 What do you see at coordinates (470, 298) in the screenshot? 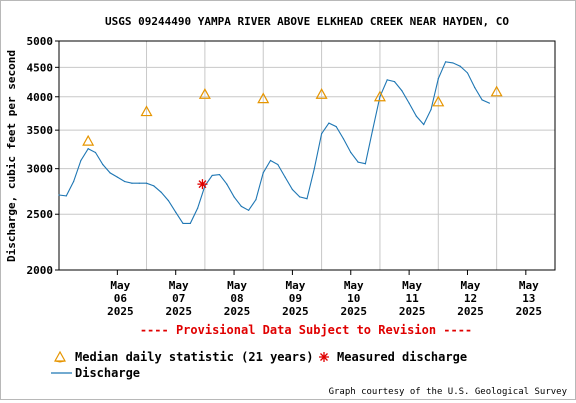
I see `x-tick-day-label: 12` at bounding box center [470, 298].